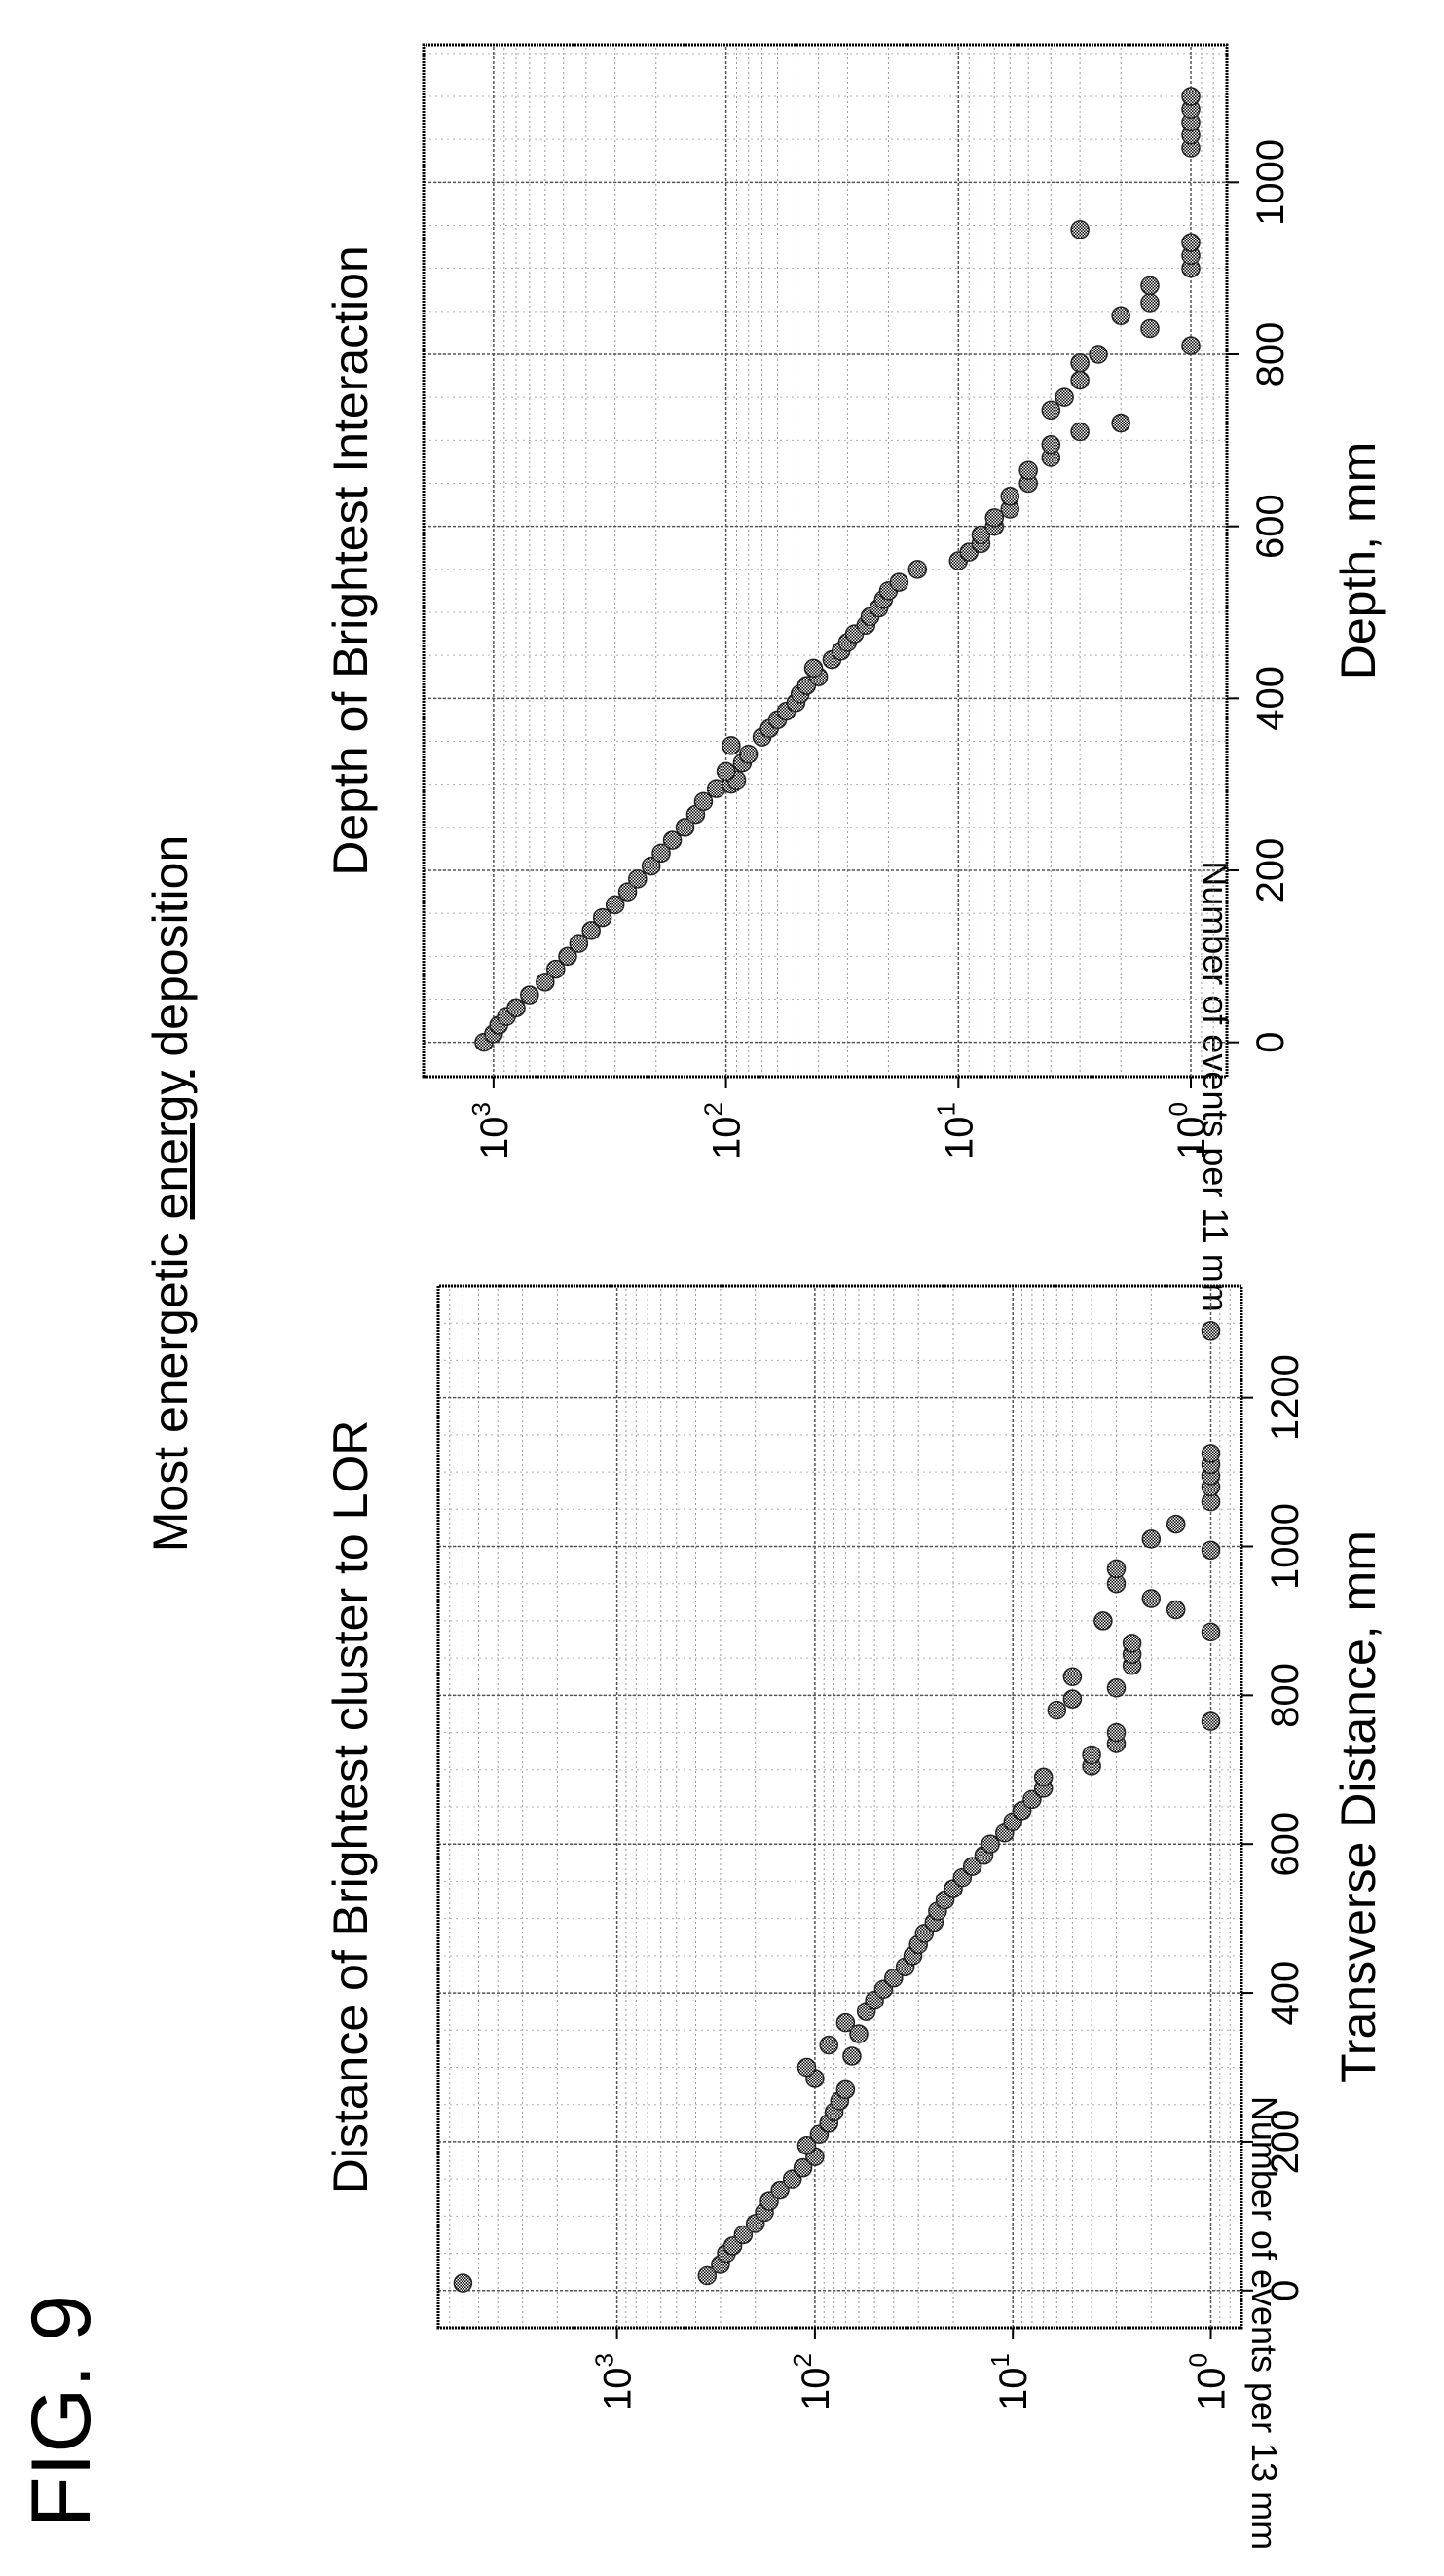 The width and height of the screenshot is (1444, 2576). I want to click on x-tick-label: 0, so click(1271, 1042).